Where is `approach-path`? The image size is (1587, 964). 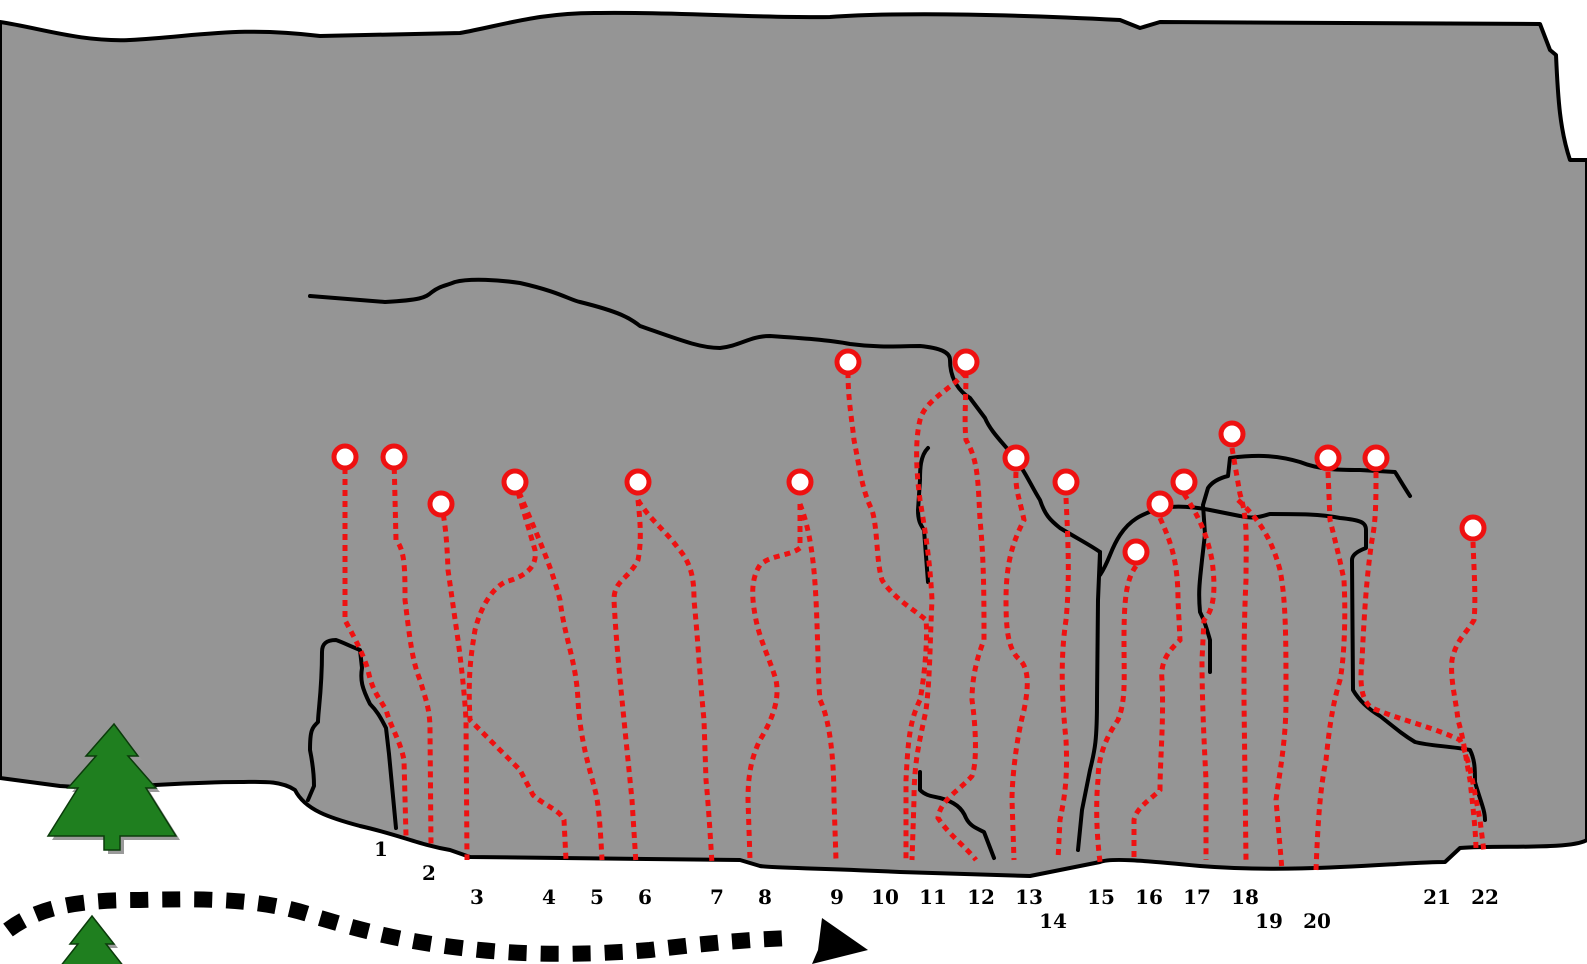
approach-path is located at coordinates (397, 926).